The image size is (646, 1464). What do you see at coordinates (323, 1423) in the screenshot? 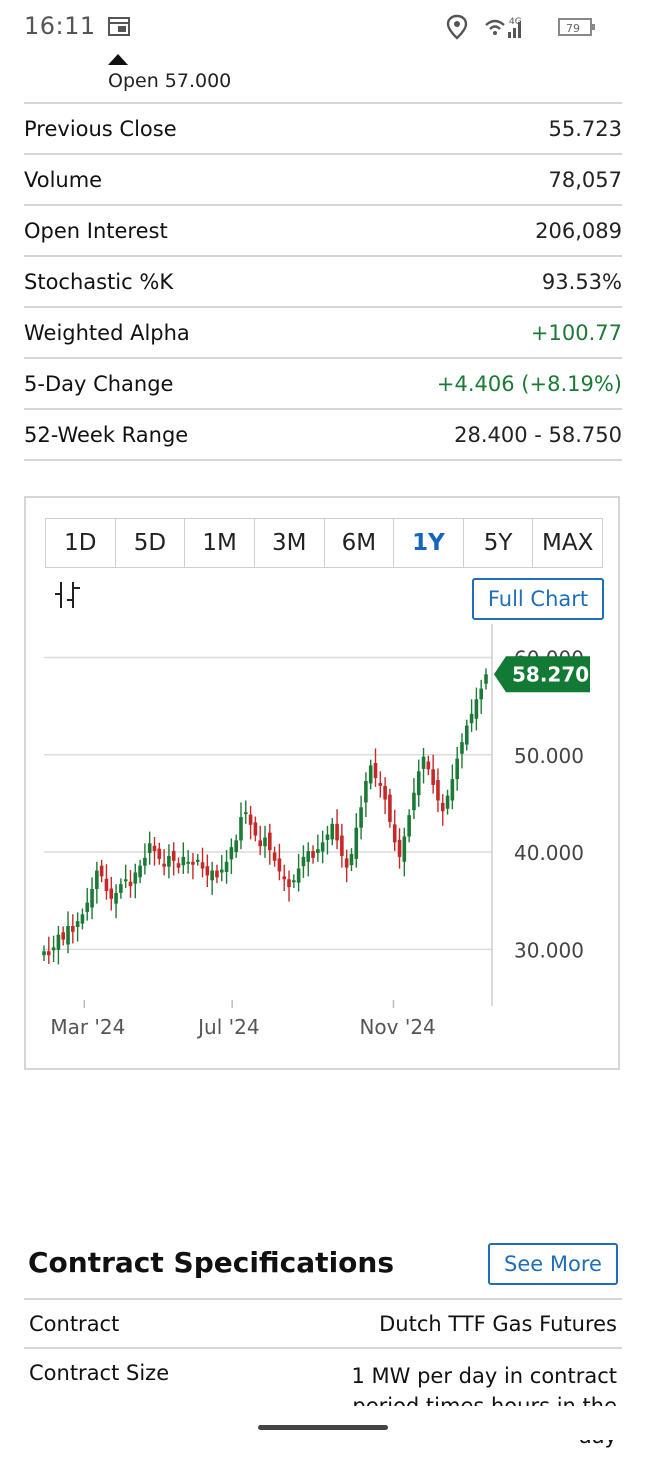
I see `gesture-area` at bounding box center [323, 1423].